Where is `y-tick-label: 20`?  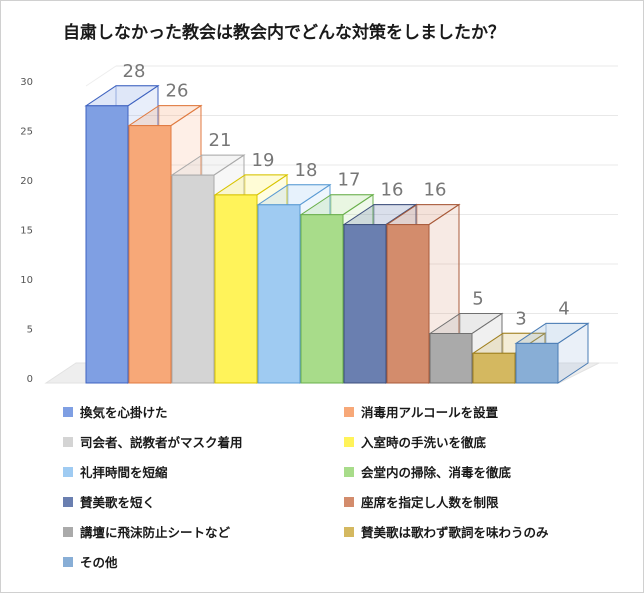
y-tick-label: 20 is located at coordinates (26, 181).